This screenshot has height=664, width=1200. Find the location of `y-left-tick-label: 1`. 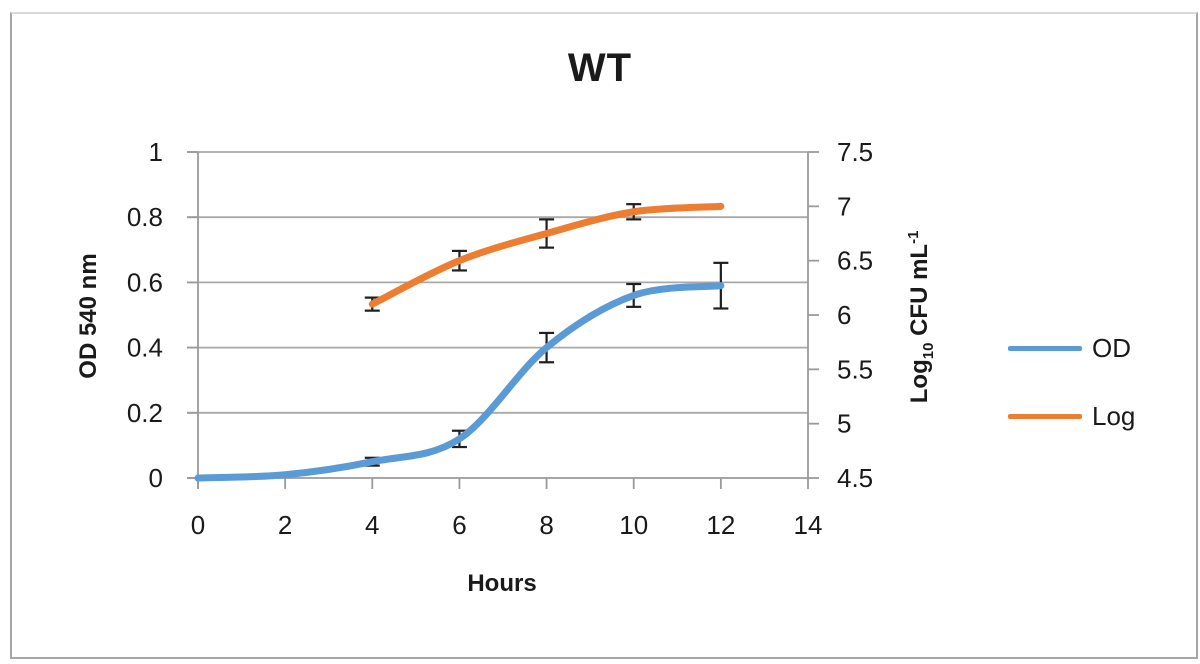

y-left-tick-label: 1 is located at coordinates (156, 152).